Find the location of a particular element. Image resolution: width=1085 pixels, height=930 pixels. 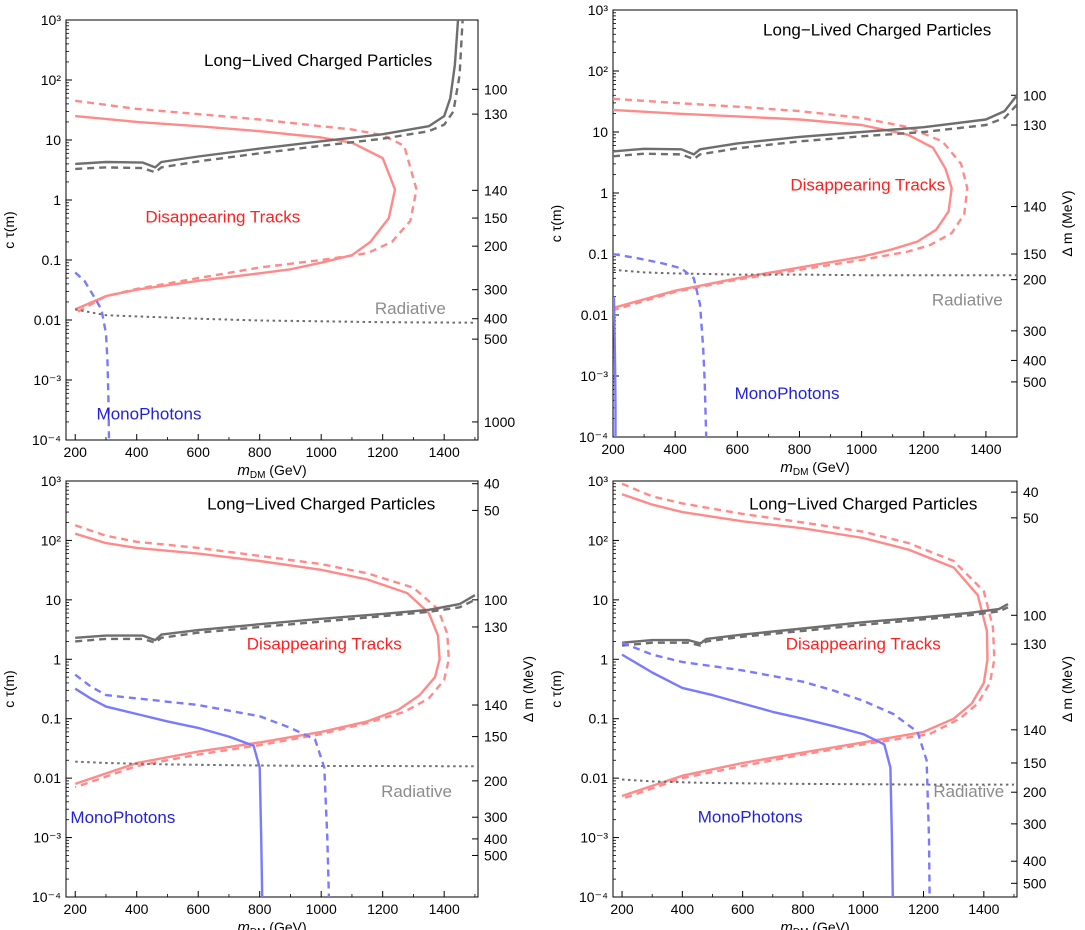

series-line-6-solid is located at coordinates (757, 775).